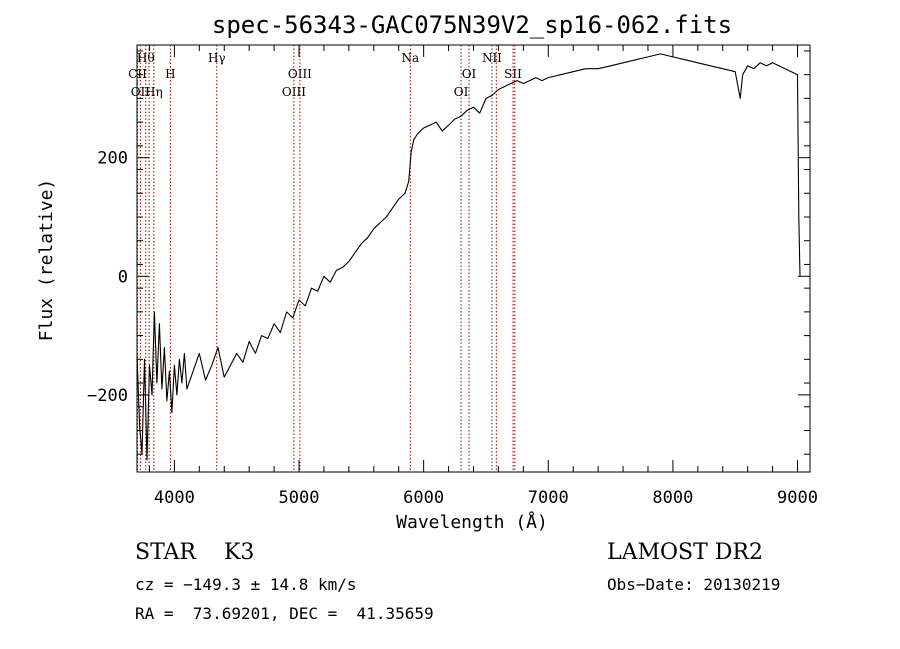 This screenshot has width=900, height=649. I want to click on spectral-line-label: Hη, so click(154, 92).